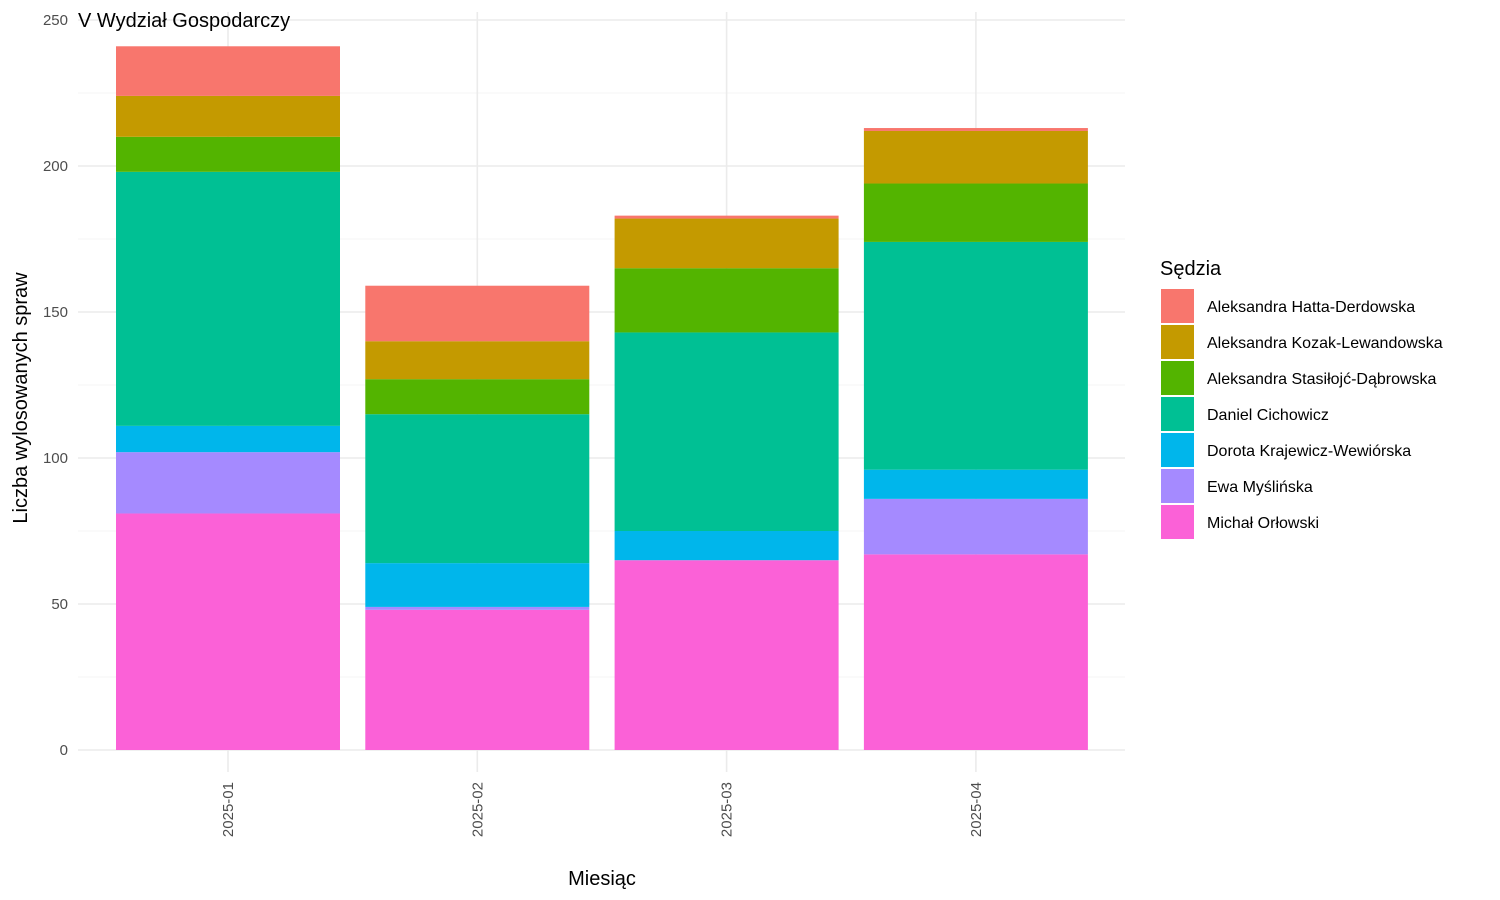 The width and height of the screenshot is (1500, 900). Describe the element at coordinates (477, 809) in the screenshot. I see `x-tick-label: 2025-02` at that location.